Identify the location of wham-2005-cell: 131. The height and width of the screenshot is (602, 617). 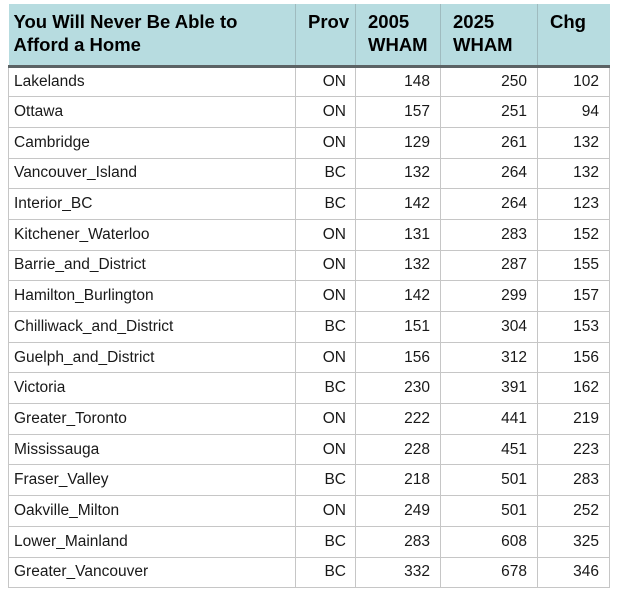
(398, 234).